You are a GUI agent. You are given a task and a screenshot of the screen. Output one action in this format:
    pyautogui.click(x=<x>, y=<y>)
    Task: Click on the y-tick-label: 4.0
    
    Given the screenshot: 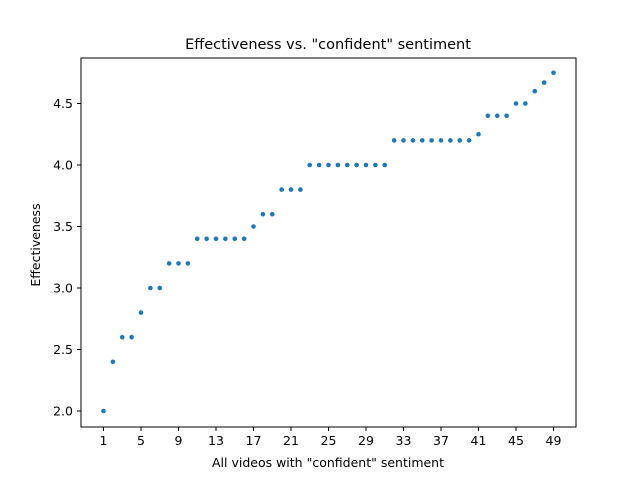 What is the action you would take?
    pyautogui.click(x=63, y=165)
    